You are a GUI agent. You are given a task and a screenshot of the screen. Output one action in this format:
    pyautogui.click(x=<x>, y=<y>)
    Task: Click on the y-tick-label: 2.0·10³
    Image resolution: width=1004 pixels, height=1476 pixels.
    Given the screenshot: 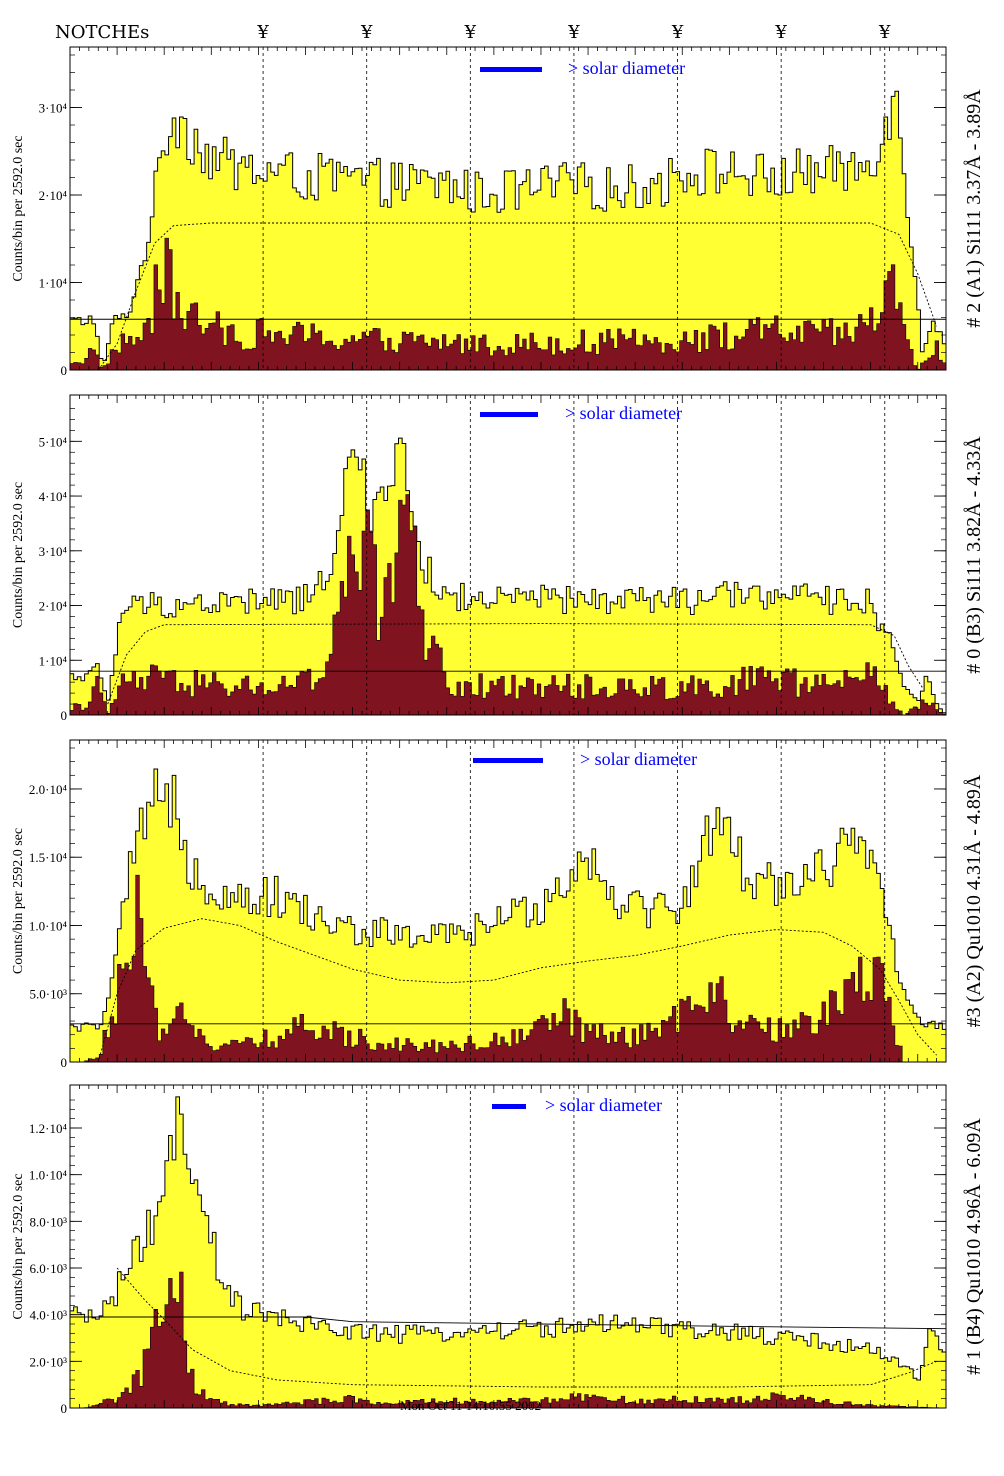 What is the action you would take?
    pyautogui.click(x=49, y=1361)
    